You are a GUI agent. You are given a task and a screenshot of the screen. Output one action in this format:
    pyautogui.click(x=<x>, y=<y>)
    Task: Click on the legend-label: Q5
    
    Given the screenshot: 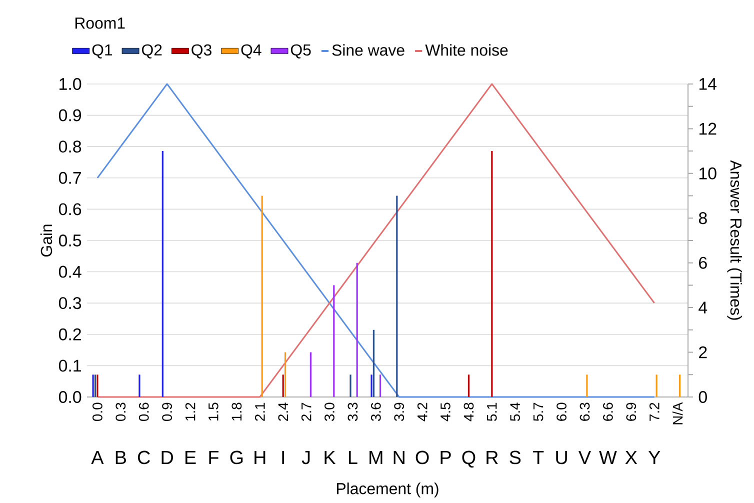 What is the action you would take?
    pyautogui.click(x=300, y=51)
    